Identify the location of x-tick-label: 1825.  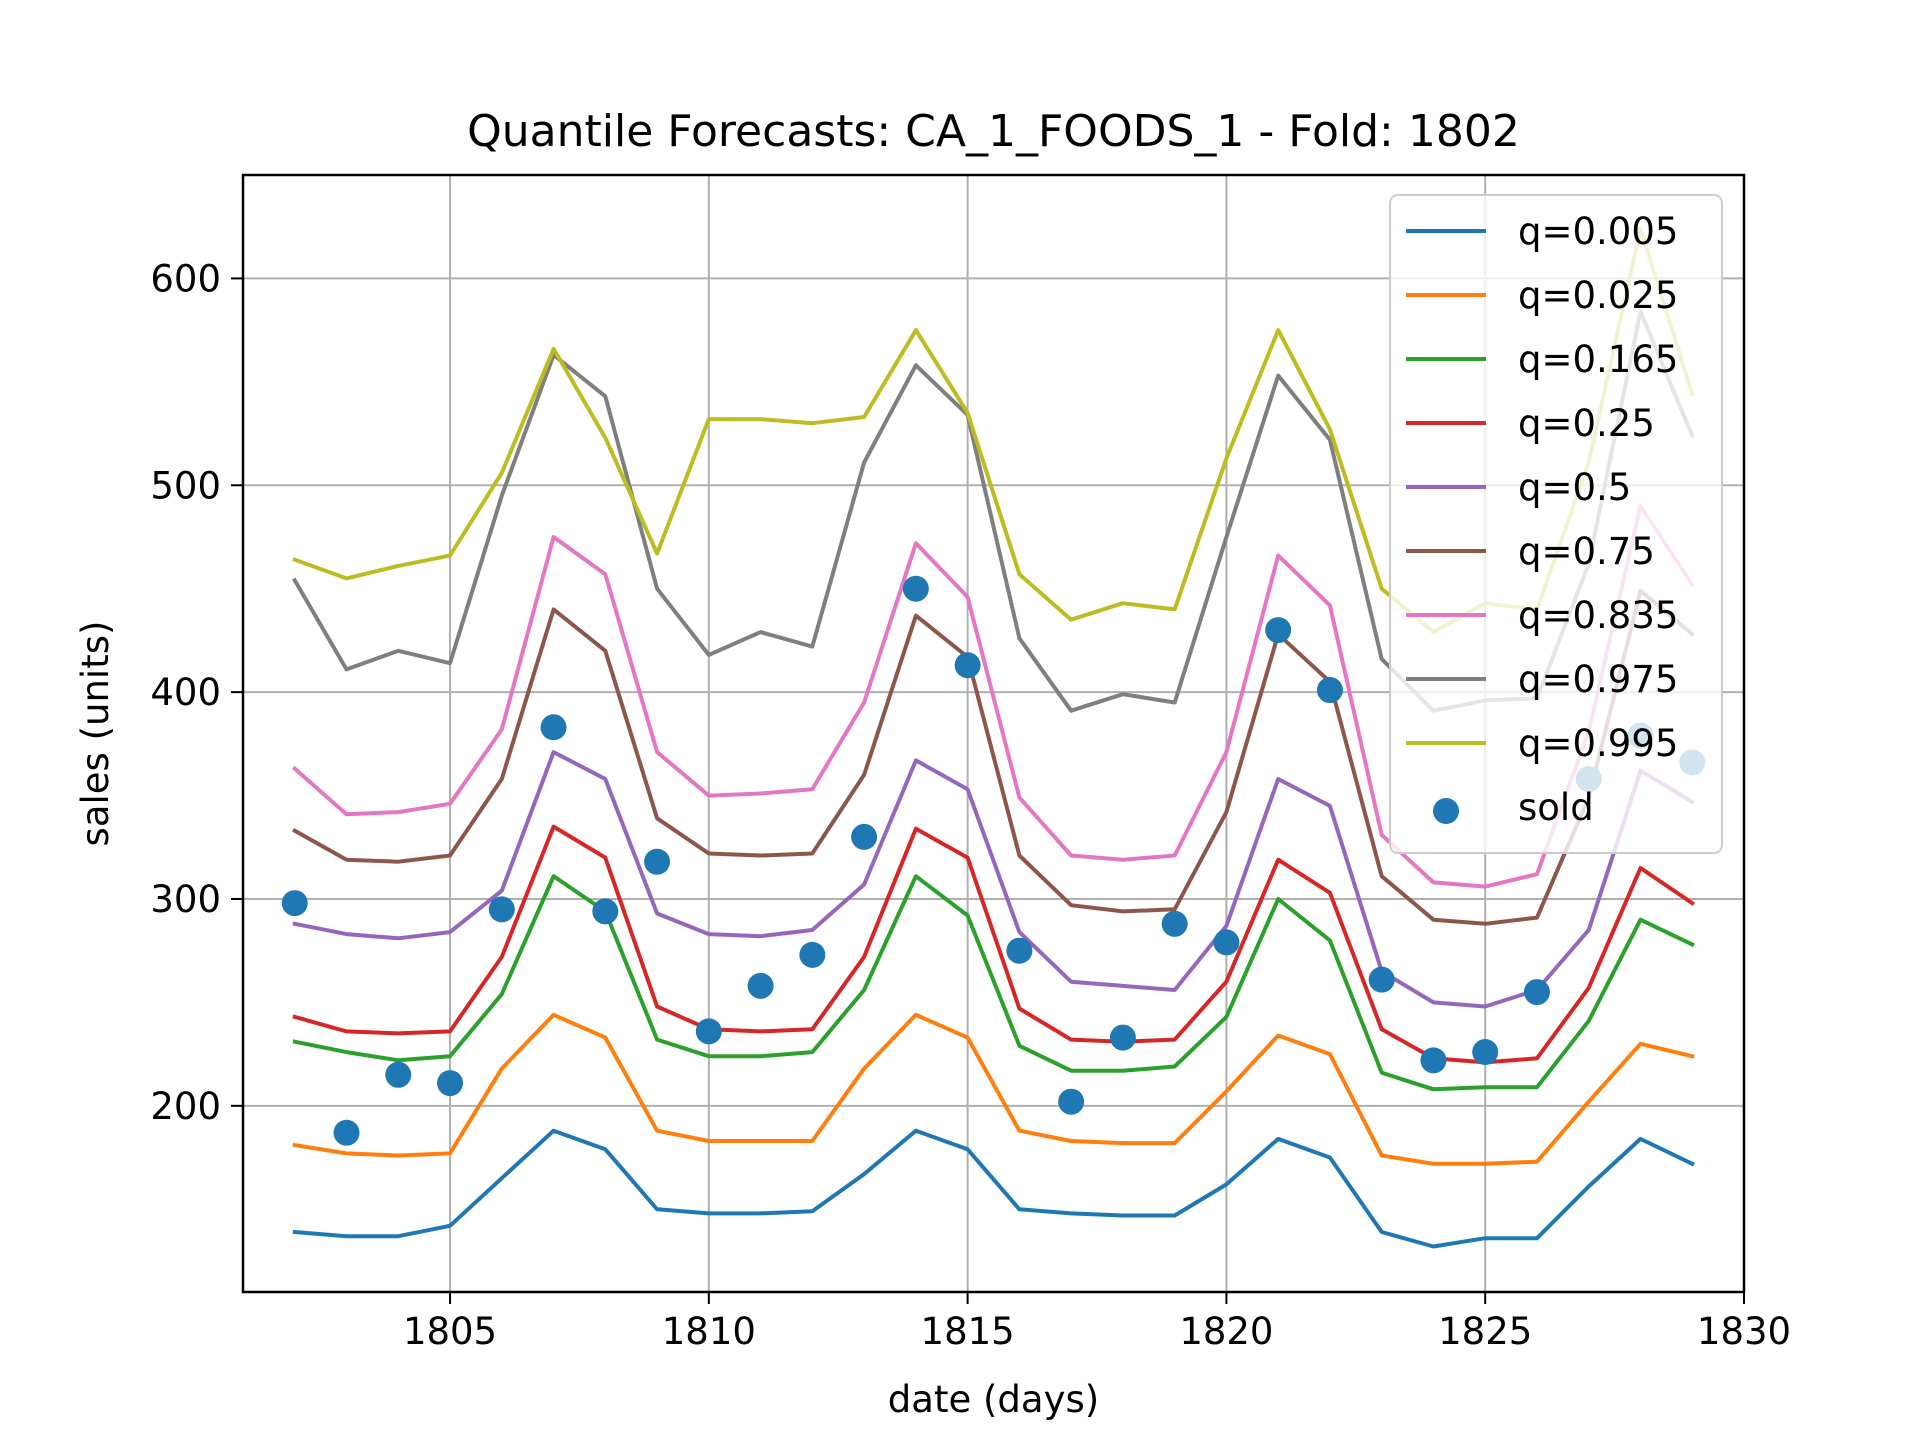
(1485, 1331).